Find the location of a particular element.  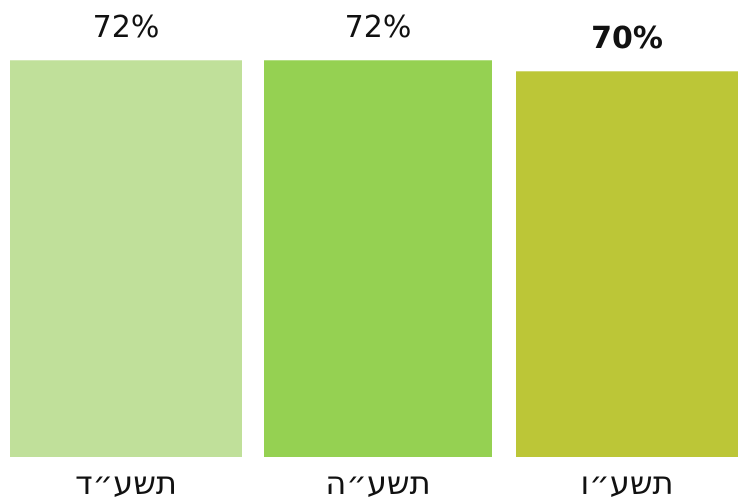

category-label: תשע״ה is located at coordinates (377, 482).